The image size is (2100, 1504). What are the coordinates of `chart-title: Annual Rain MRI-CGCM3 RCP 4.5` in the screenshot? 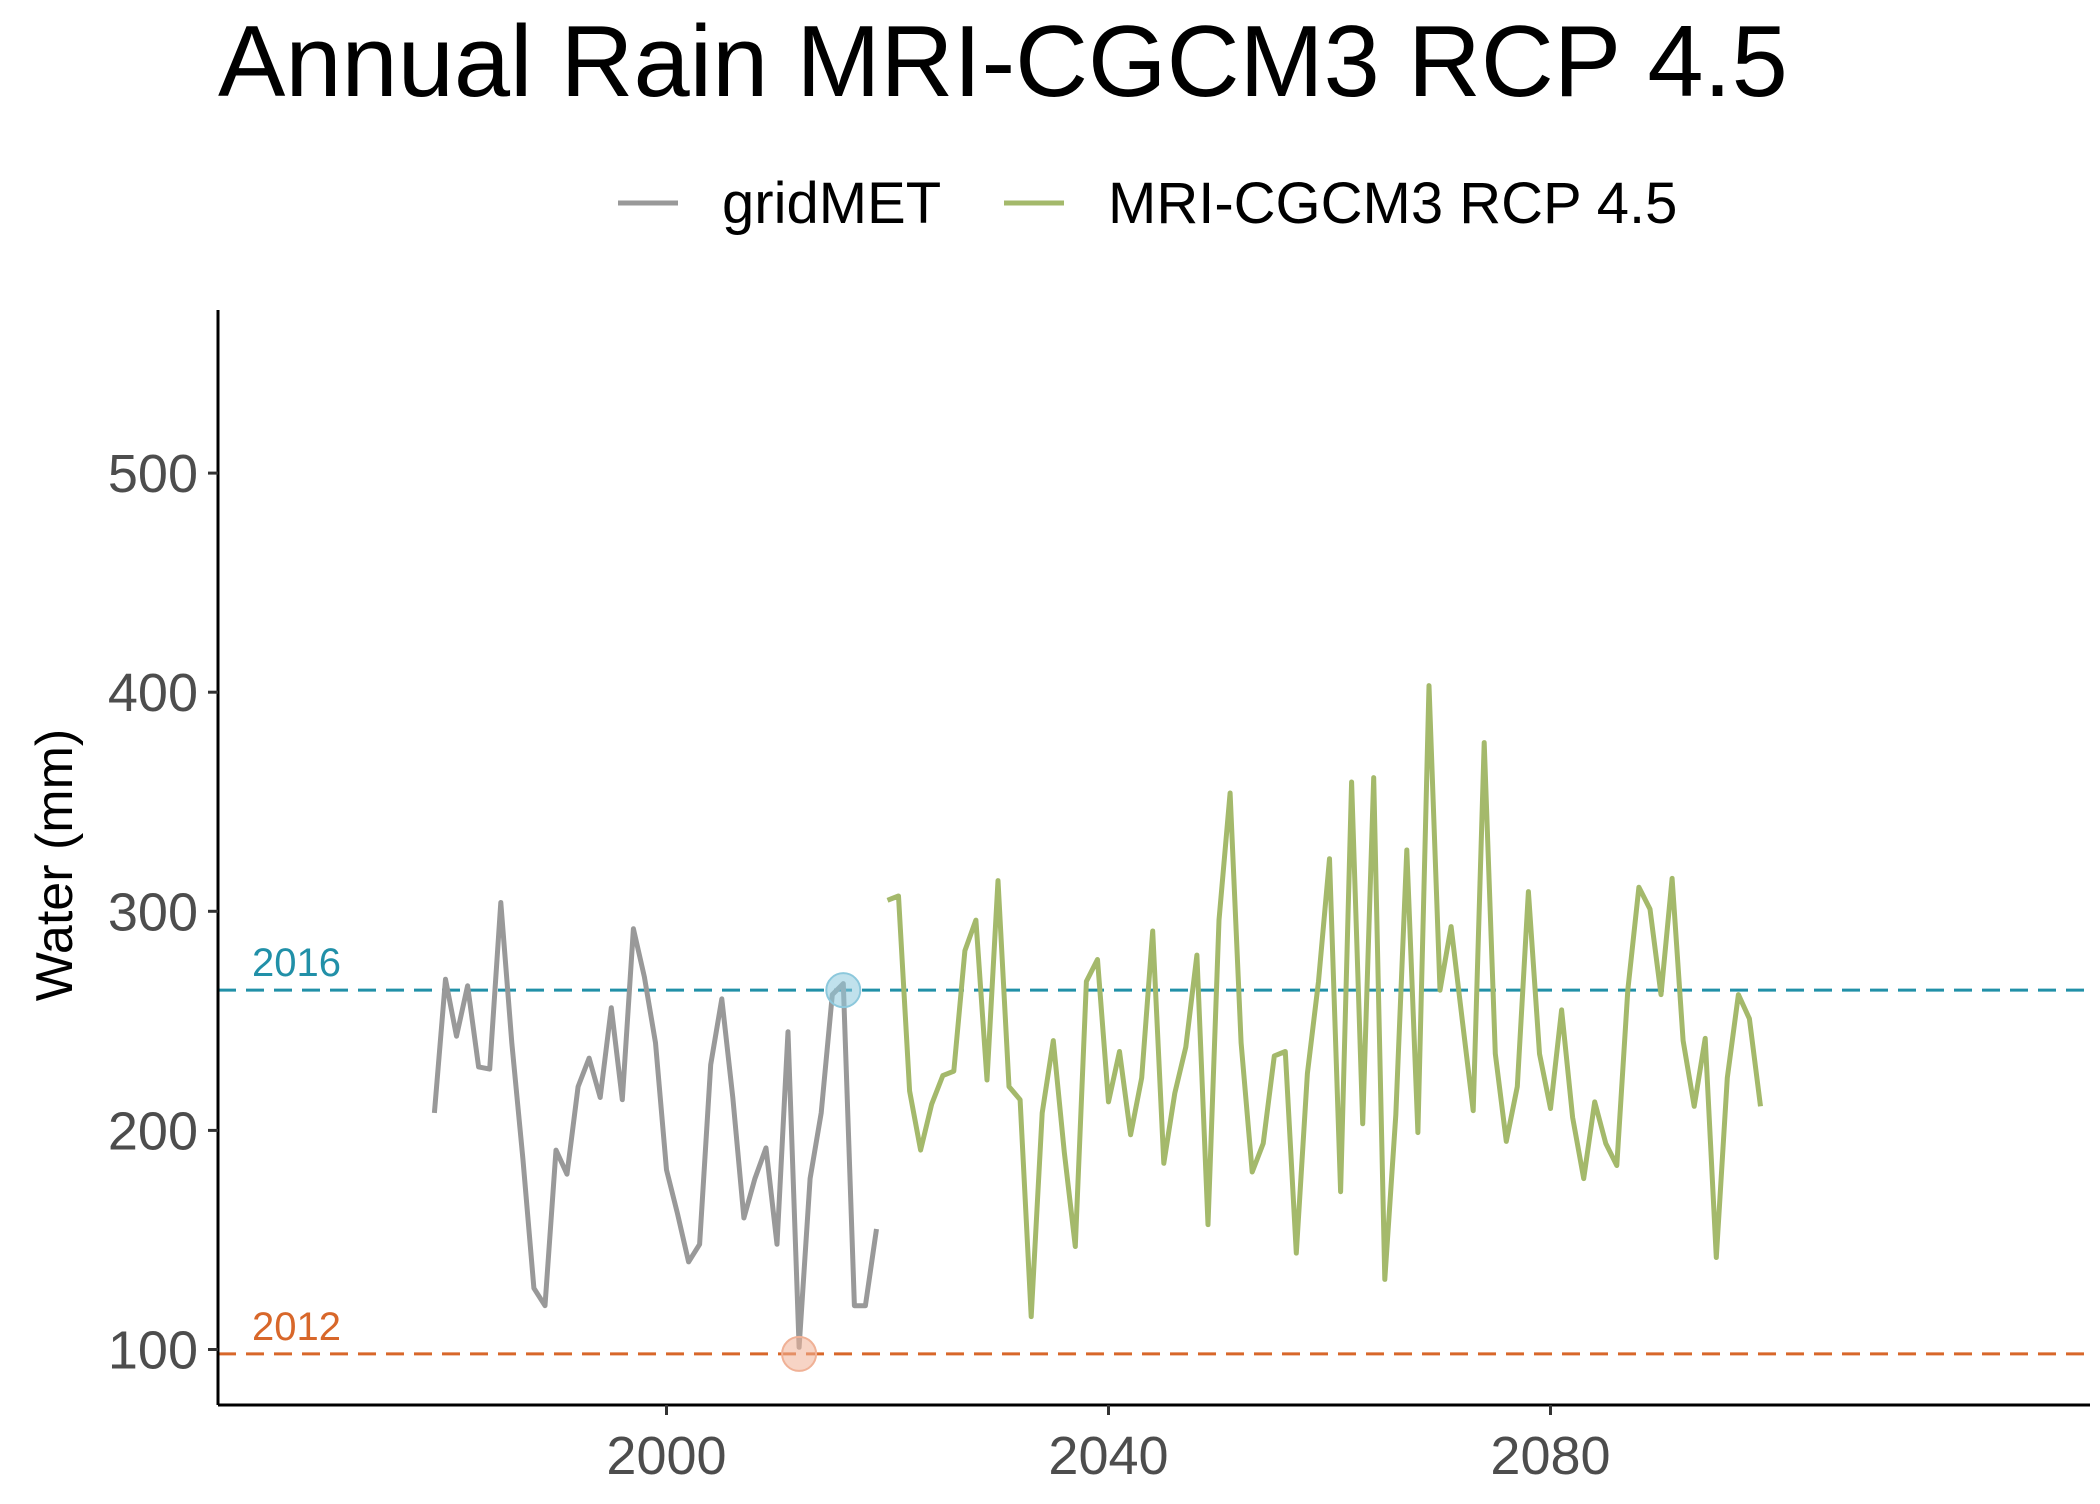 It's located at (1003, 62).